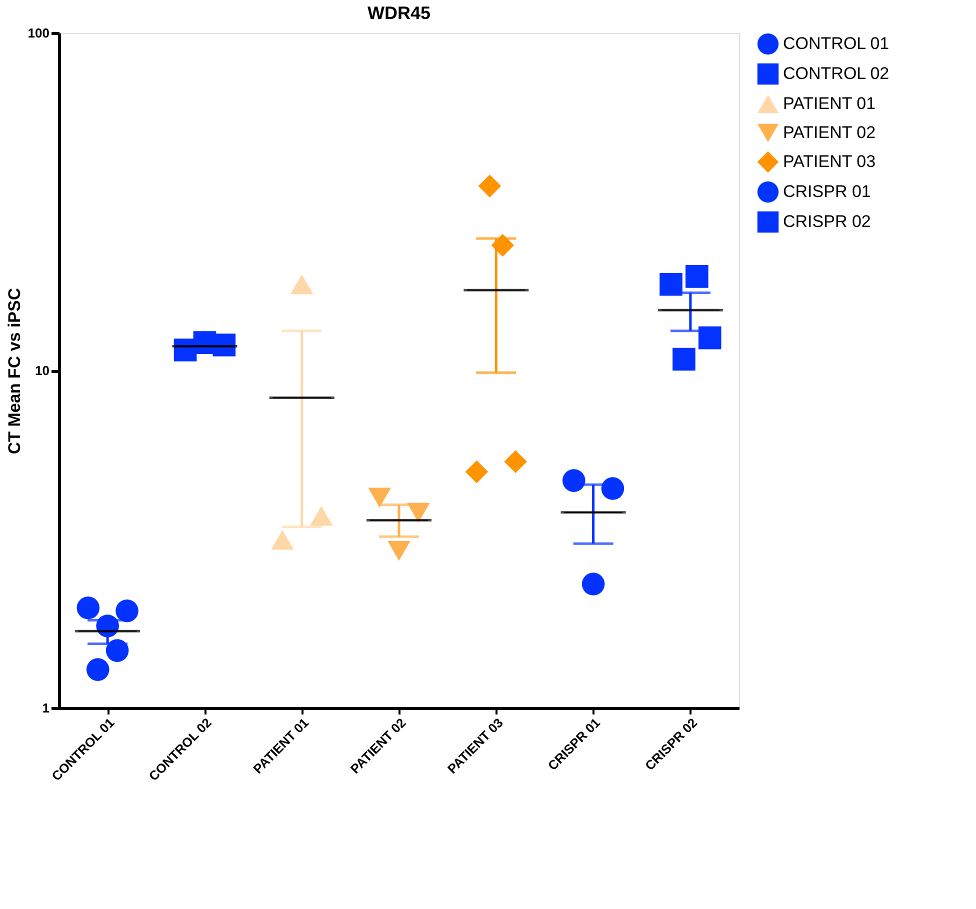 The width and height of the screenshot is (976, 909). What do you see at coordinates (829, 161) in the screenshot?
I see `legend-label: PATIENT 03` at bounding box center [829, 161].